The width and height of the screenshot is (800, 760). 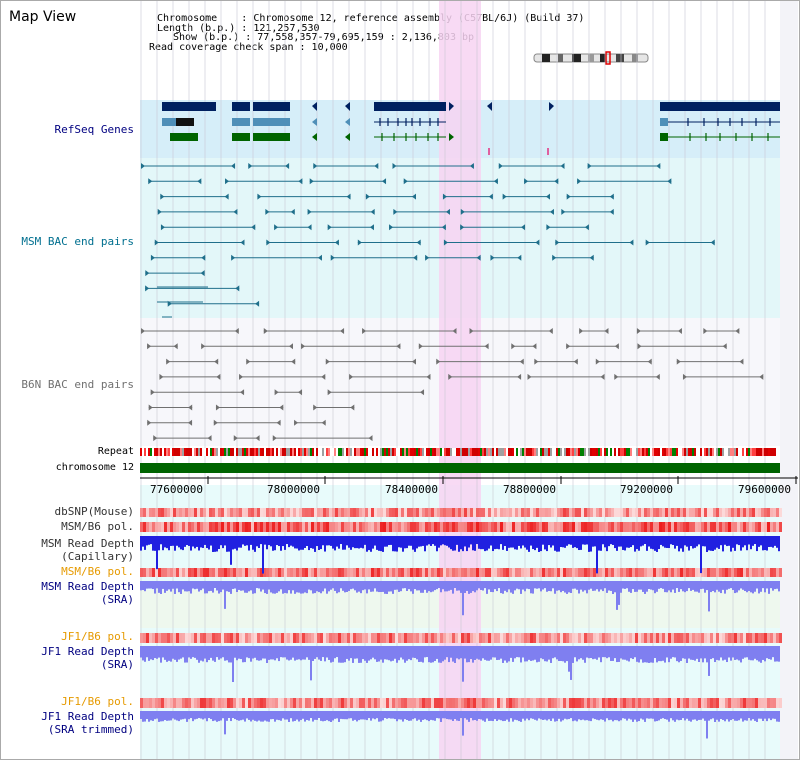 What do you see at coordinates (94, 511) in the screenshot?
I see `track-label-dbsnp: dbSNP(Mouse)` at bounding box center [94, 511].